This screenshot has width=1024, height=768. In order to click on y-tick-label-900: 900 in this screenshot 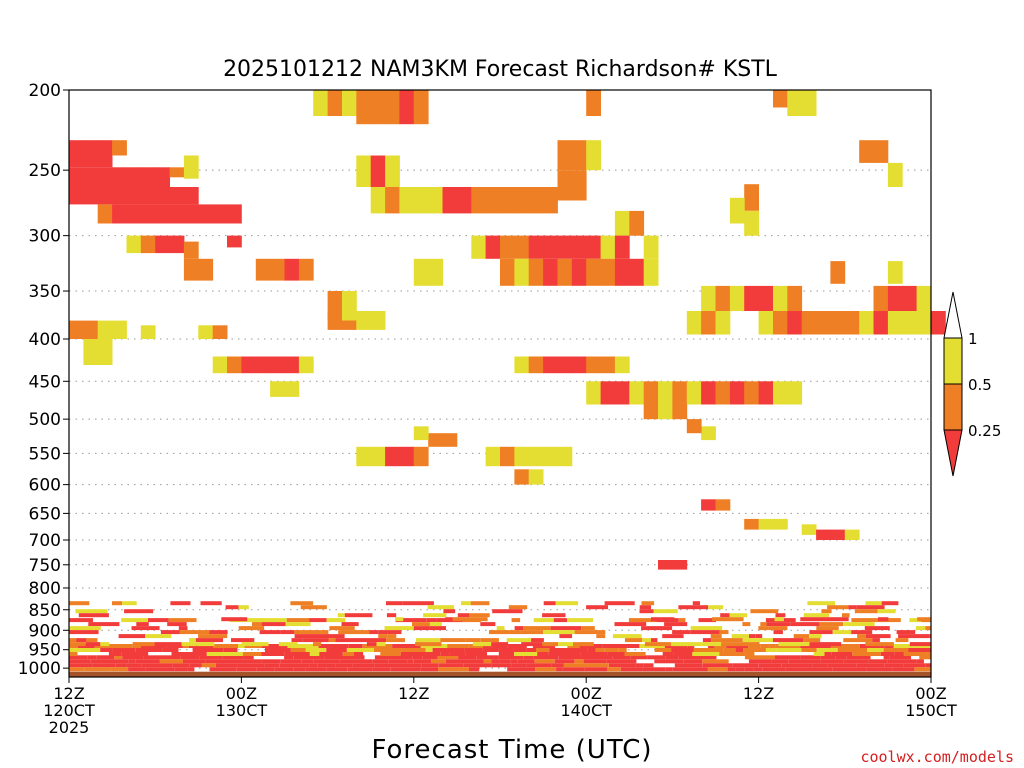, I will do `click(45, 631)`.